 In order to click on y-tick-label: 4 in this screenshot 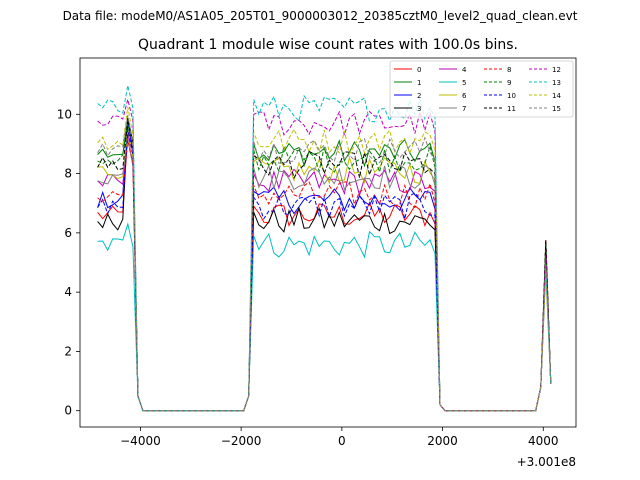, I will do `click(68, 292)`.